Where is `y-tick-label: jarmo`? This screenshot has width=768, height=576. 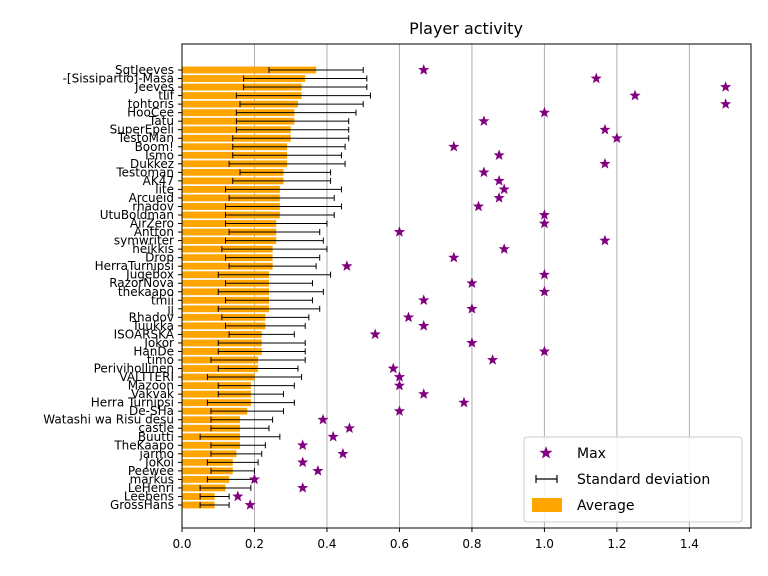 y-tick-label: jarmo is located at coordinates (156, 454).